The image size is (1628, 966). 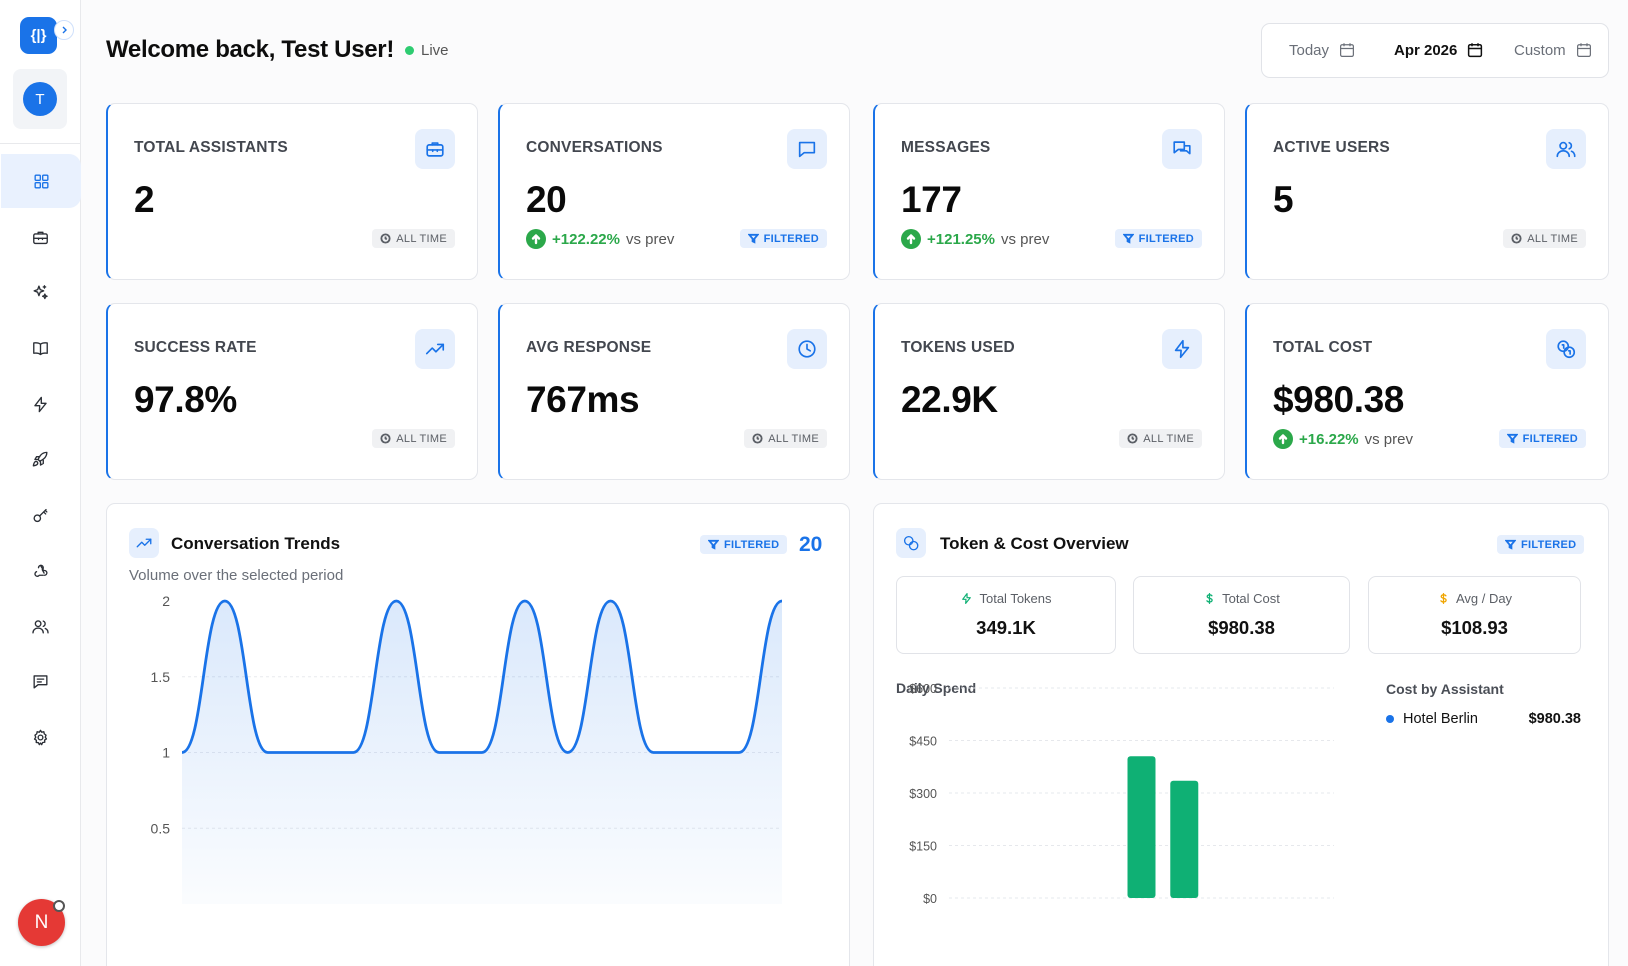 I want to click on total-tokens-value: 349.1K, so click(x=1006, y=627).